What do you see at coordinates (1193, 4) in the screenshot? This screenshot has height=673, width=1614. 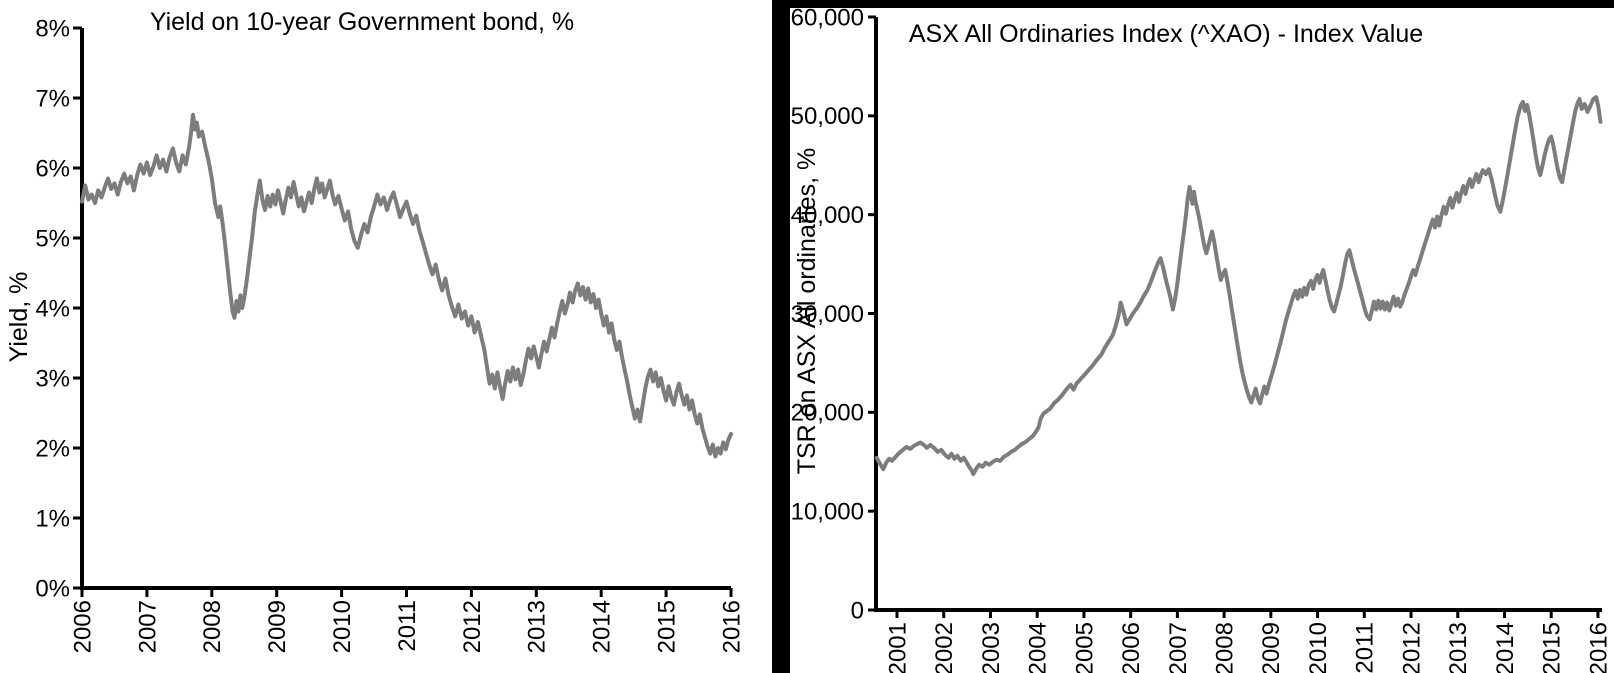 I see `top-border` at bounding box center [1193, 4].